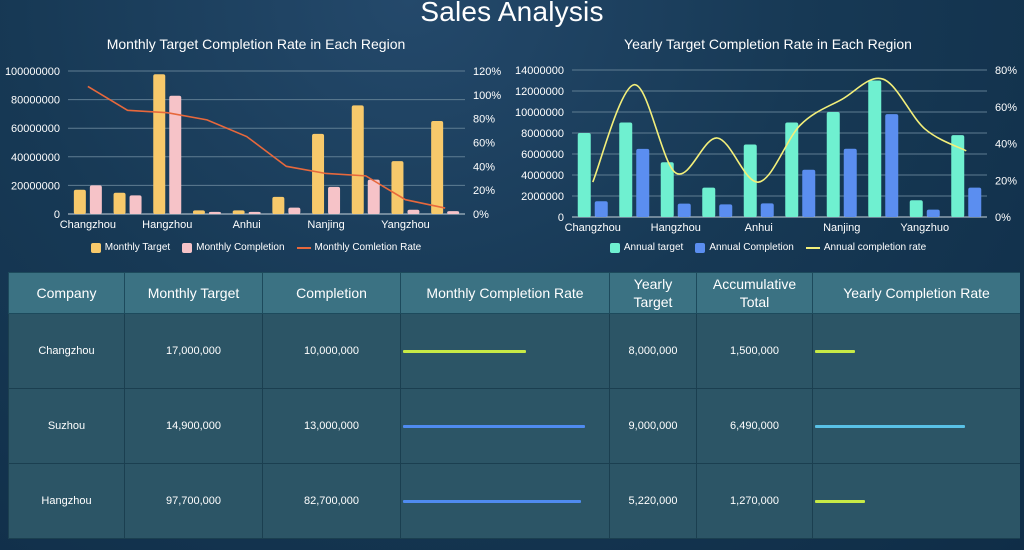 This screenshot has width=1024, height=550. What do you see at coordinates (539, 71) in the screenshot?
I see `y-tick-label: 14000000` at bounding box center [539, 71].